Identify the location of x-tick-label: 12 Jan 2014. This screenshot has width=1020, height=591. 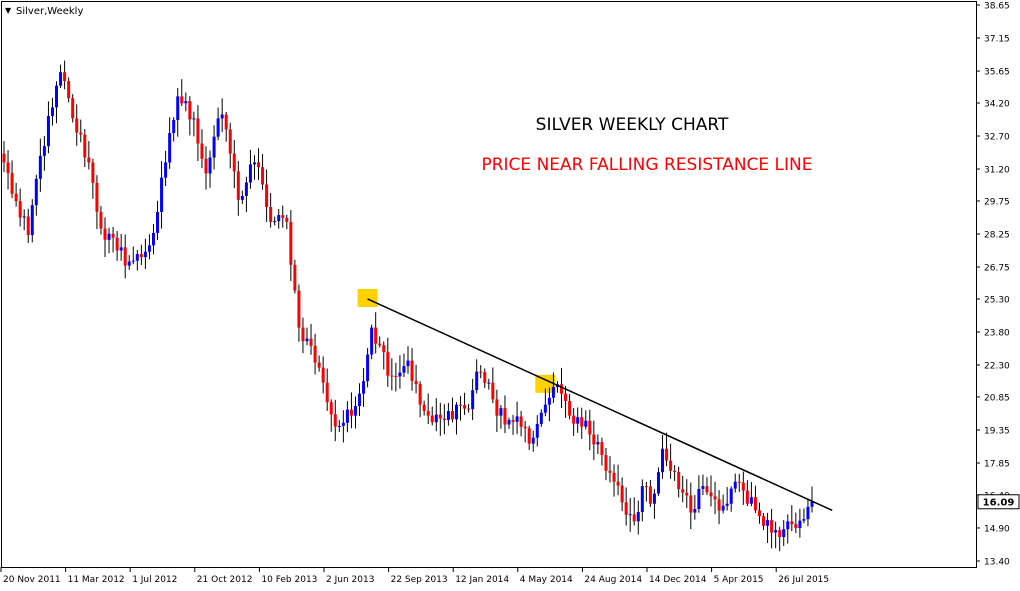
(482, 580).